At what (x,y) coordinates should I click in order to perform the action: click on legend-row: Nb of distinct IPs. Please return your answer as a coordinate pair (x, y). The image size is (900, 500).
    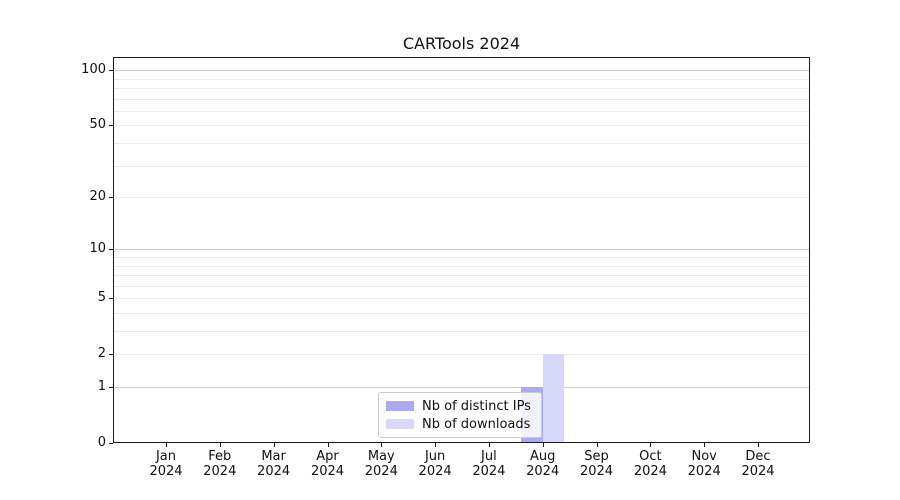
    Looking at the image, I should click on (463, 406).